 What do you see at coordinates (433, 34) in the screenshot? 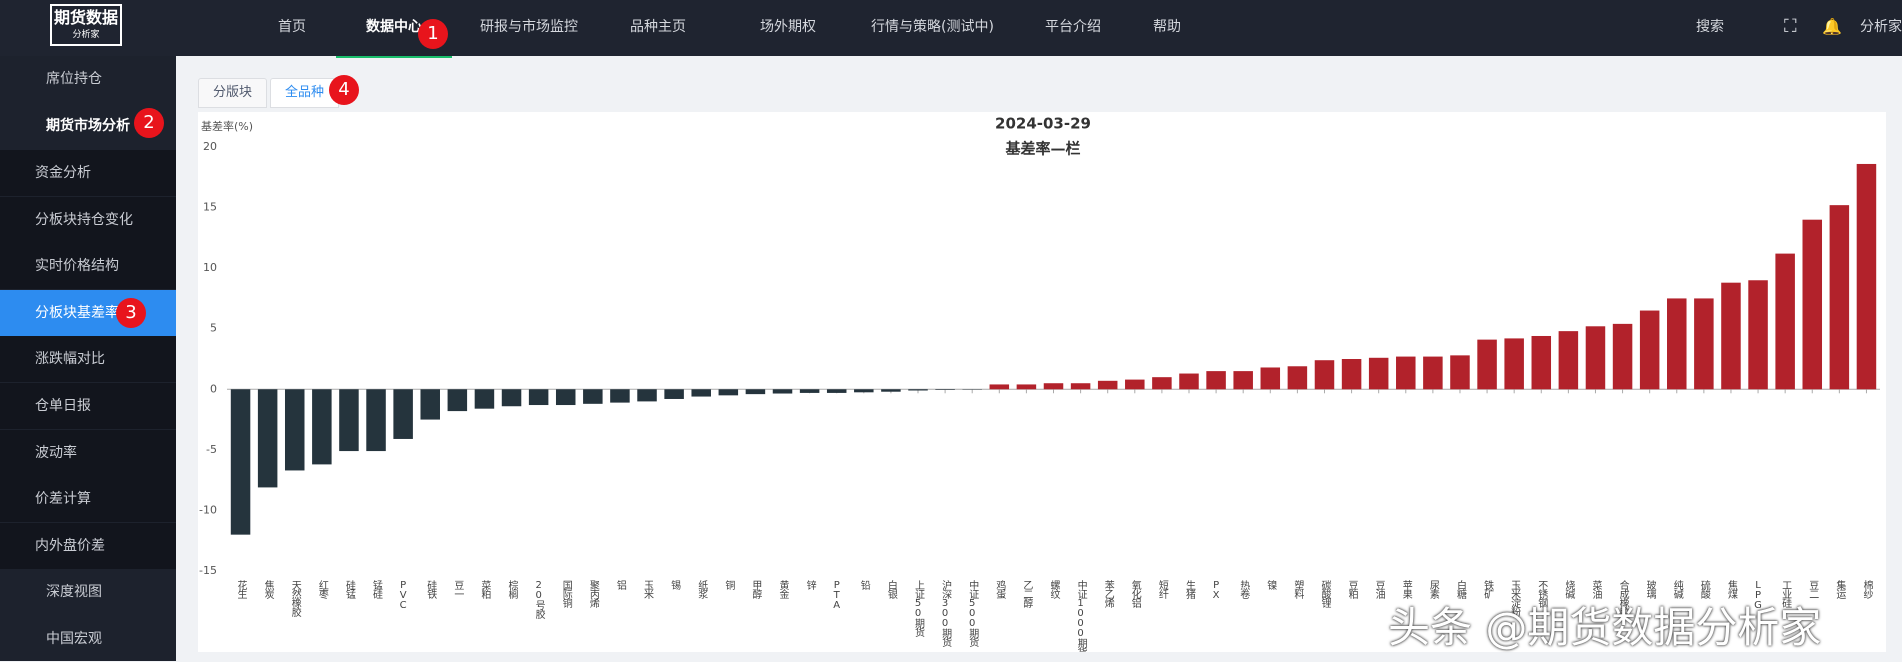
I see `annotation-badge: 1` at bounding box center [433, 34].